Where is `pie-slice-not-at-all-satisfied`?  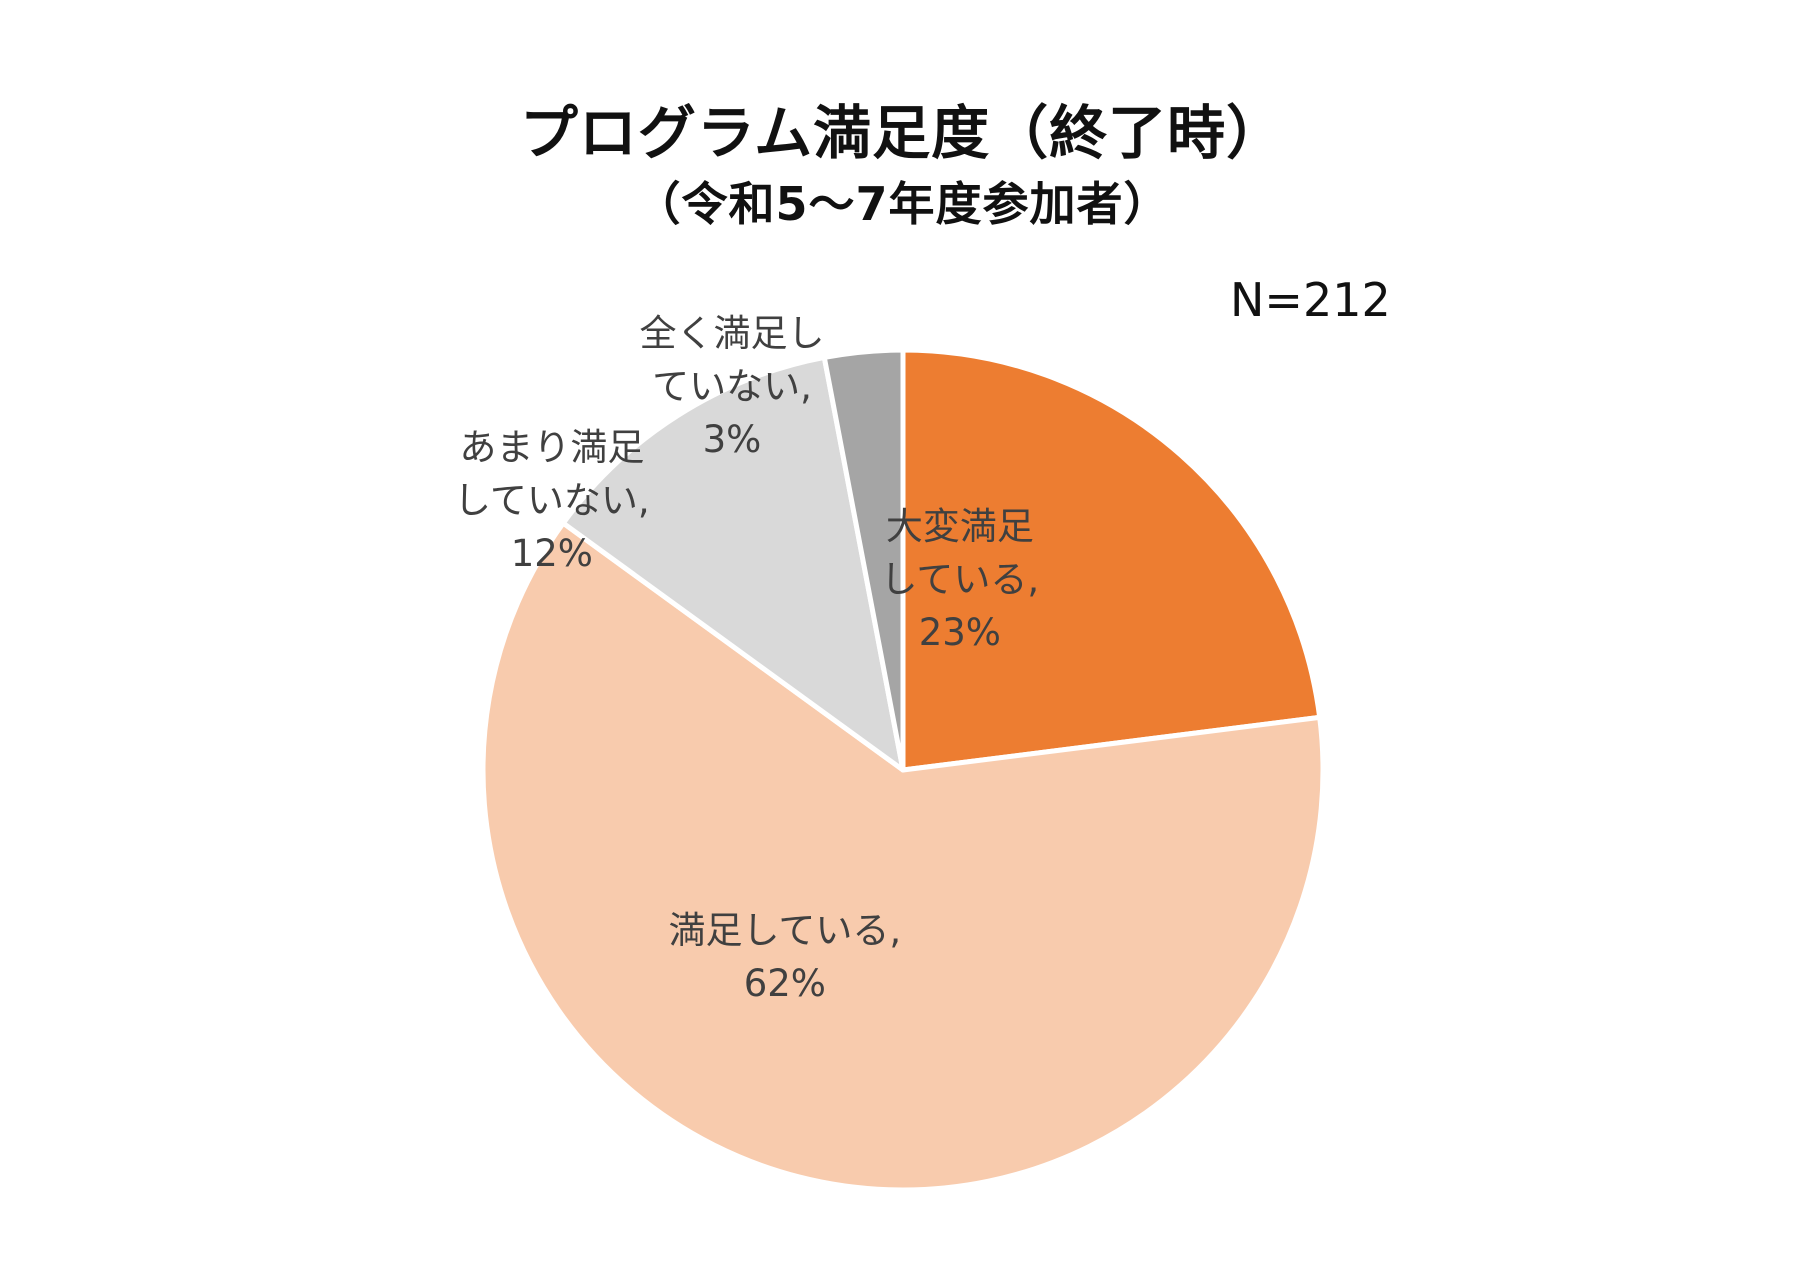
pie-slice-not-at-all-satisfied is located at coordinates (863, 560).